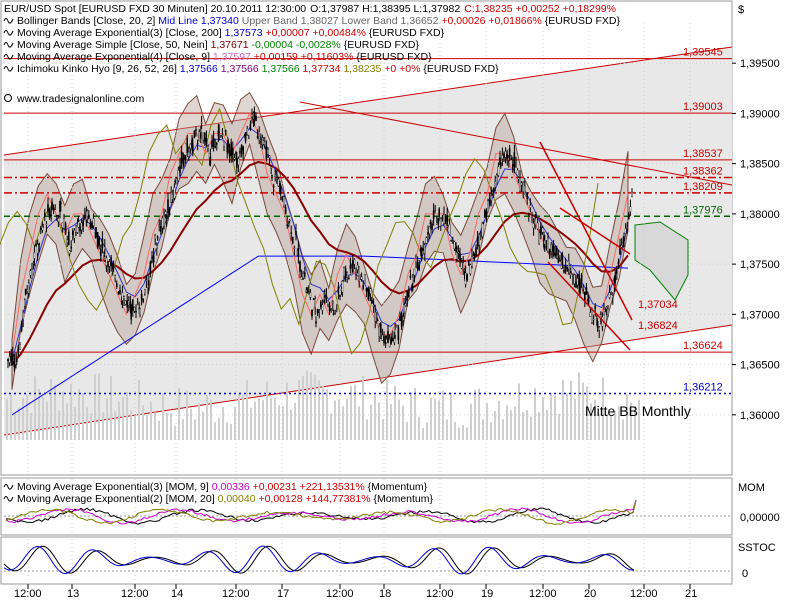 The image size is (800, 600). Describe the element at coordinates (28, 594) in the screenshot. I see `x-tick-label: 12:00` at that location.